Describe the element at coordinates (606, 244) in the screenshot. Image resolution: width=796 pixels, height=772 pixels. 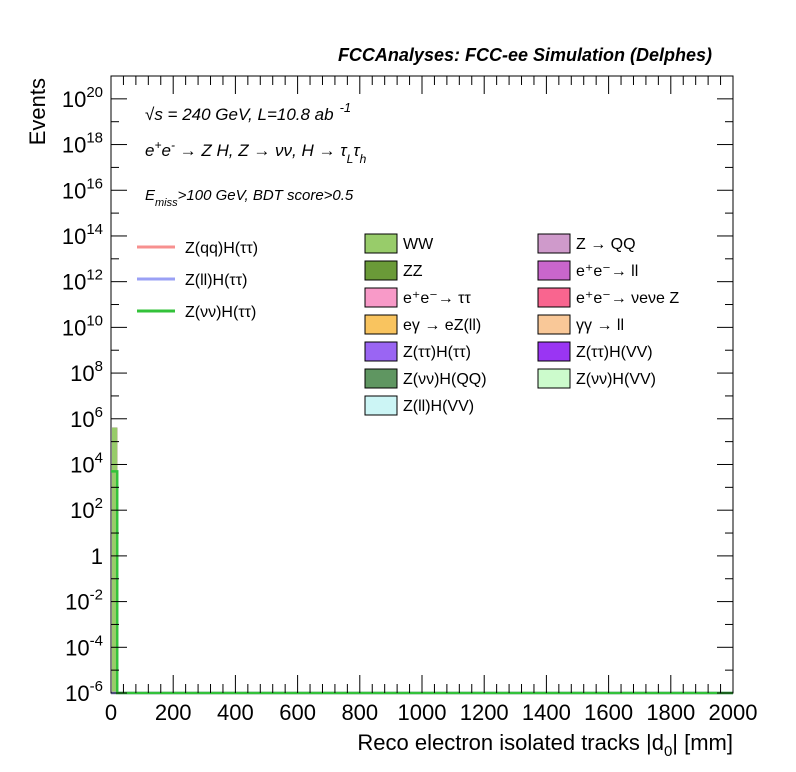
I see `legend-bkg2-label-0: Z → QQ` at that location.